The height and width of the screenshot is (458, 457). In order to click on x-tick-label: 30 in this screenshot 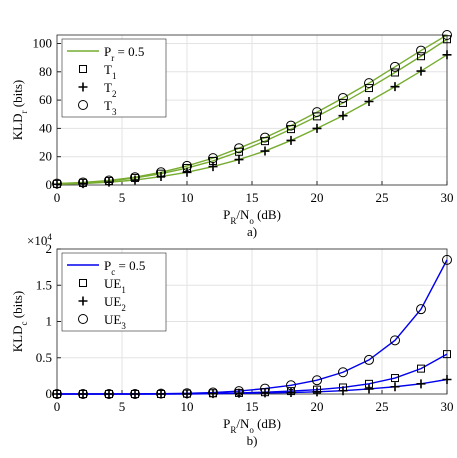, I will do `click(447, 406)`.